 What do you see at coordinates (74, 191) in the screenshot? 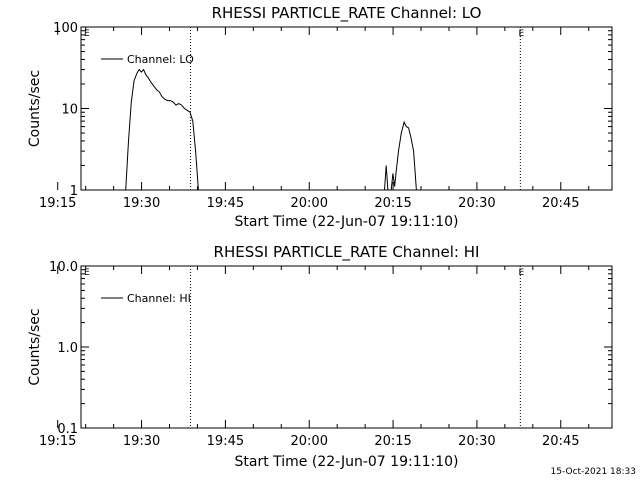
I see `y-tick-label: 1` at bounding box center [74, 191].